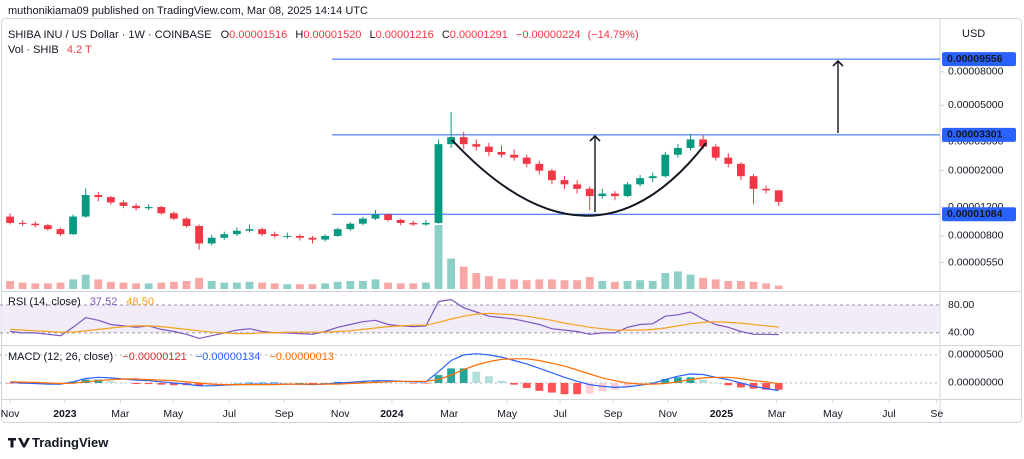  What do you see at coordinates (507, 414) in the screenshot?
I see `x-tick-label: May` at bounding box center [507, 414].